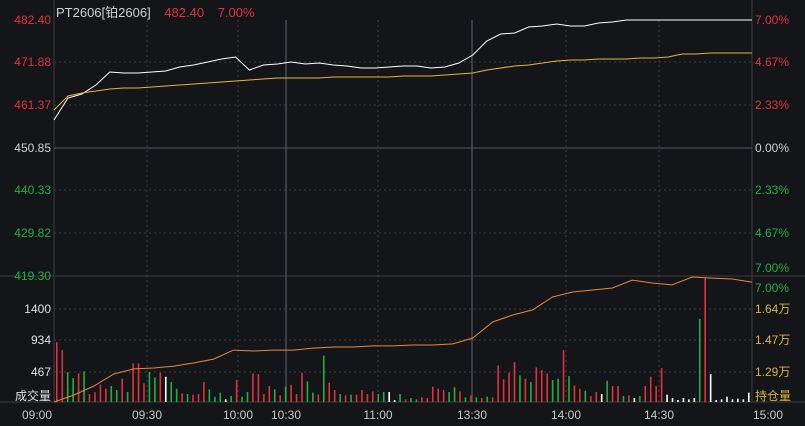  What do you see at coordinates (184, 12) in the screenshot?
I see `last-price: 482.40` at bounding box center [184, 12].